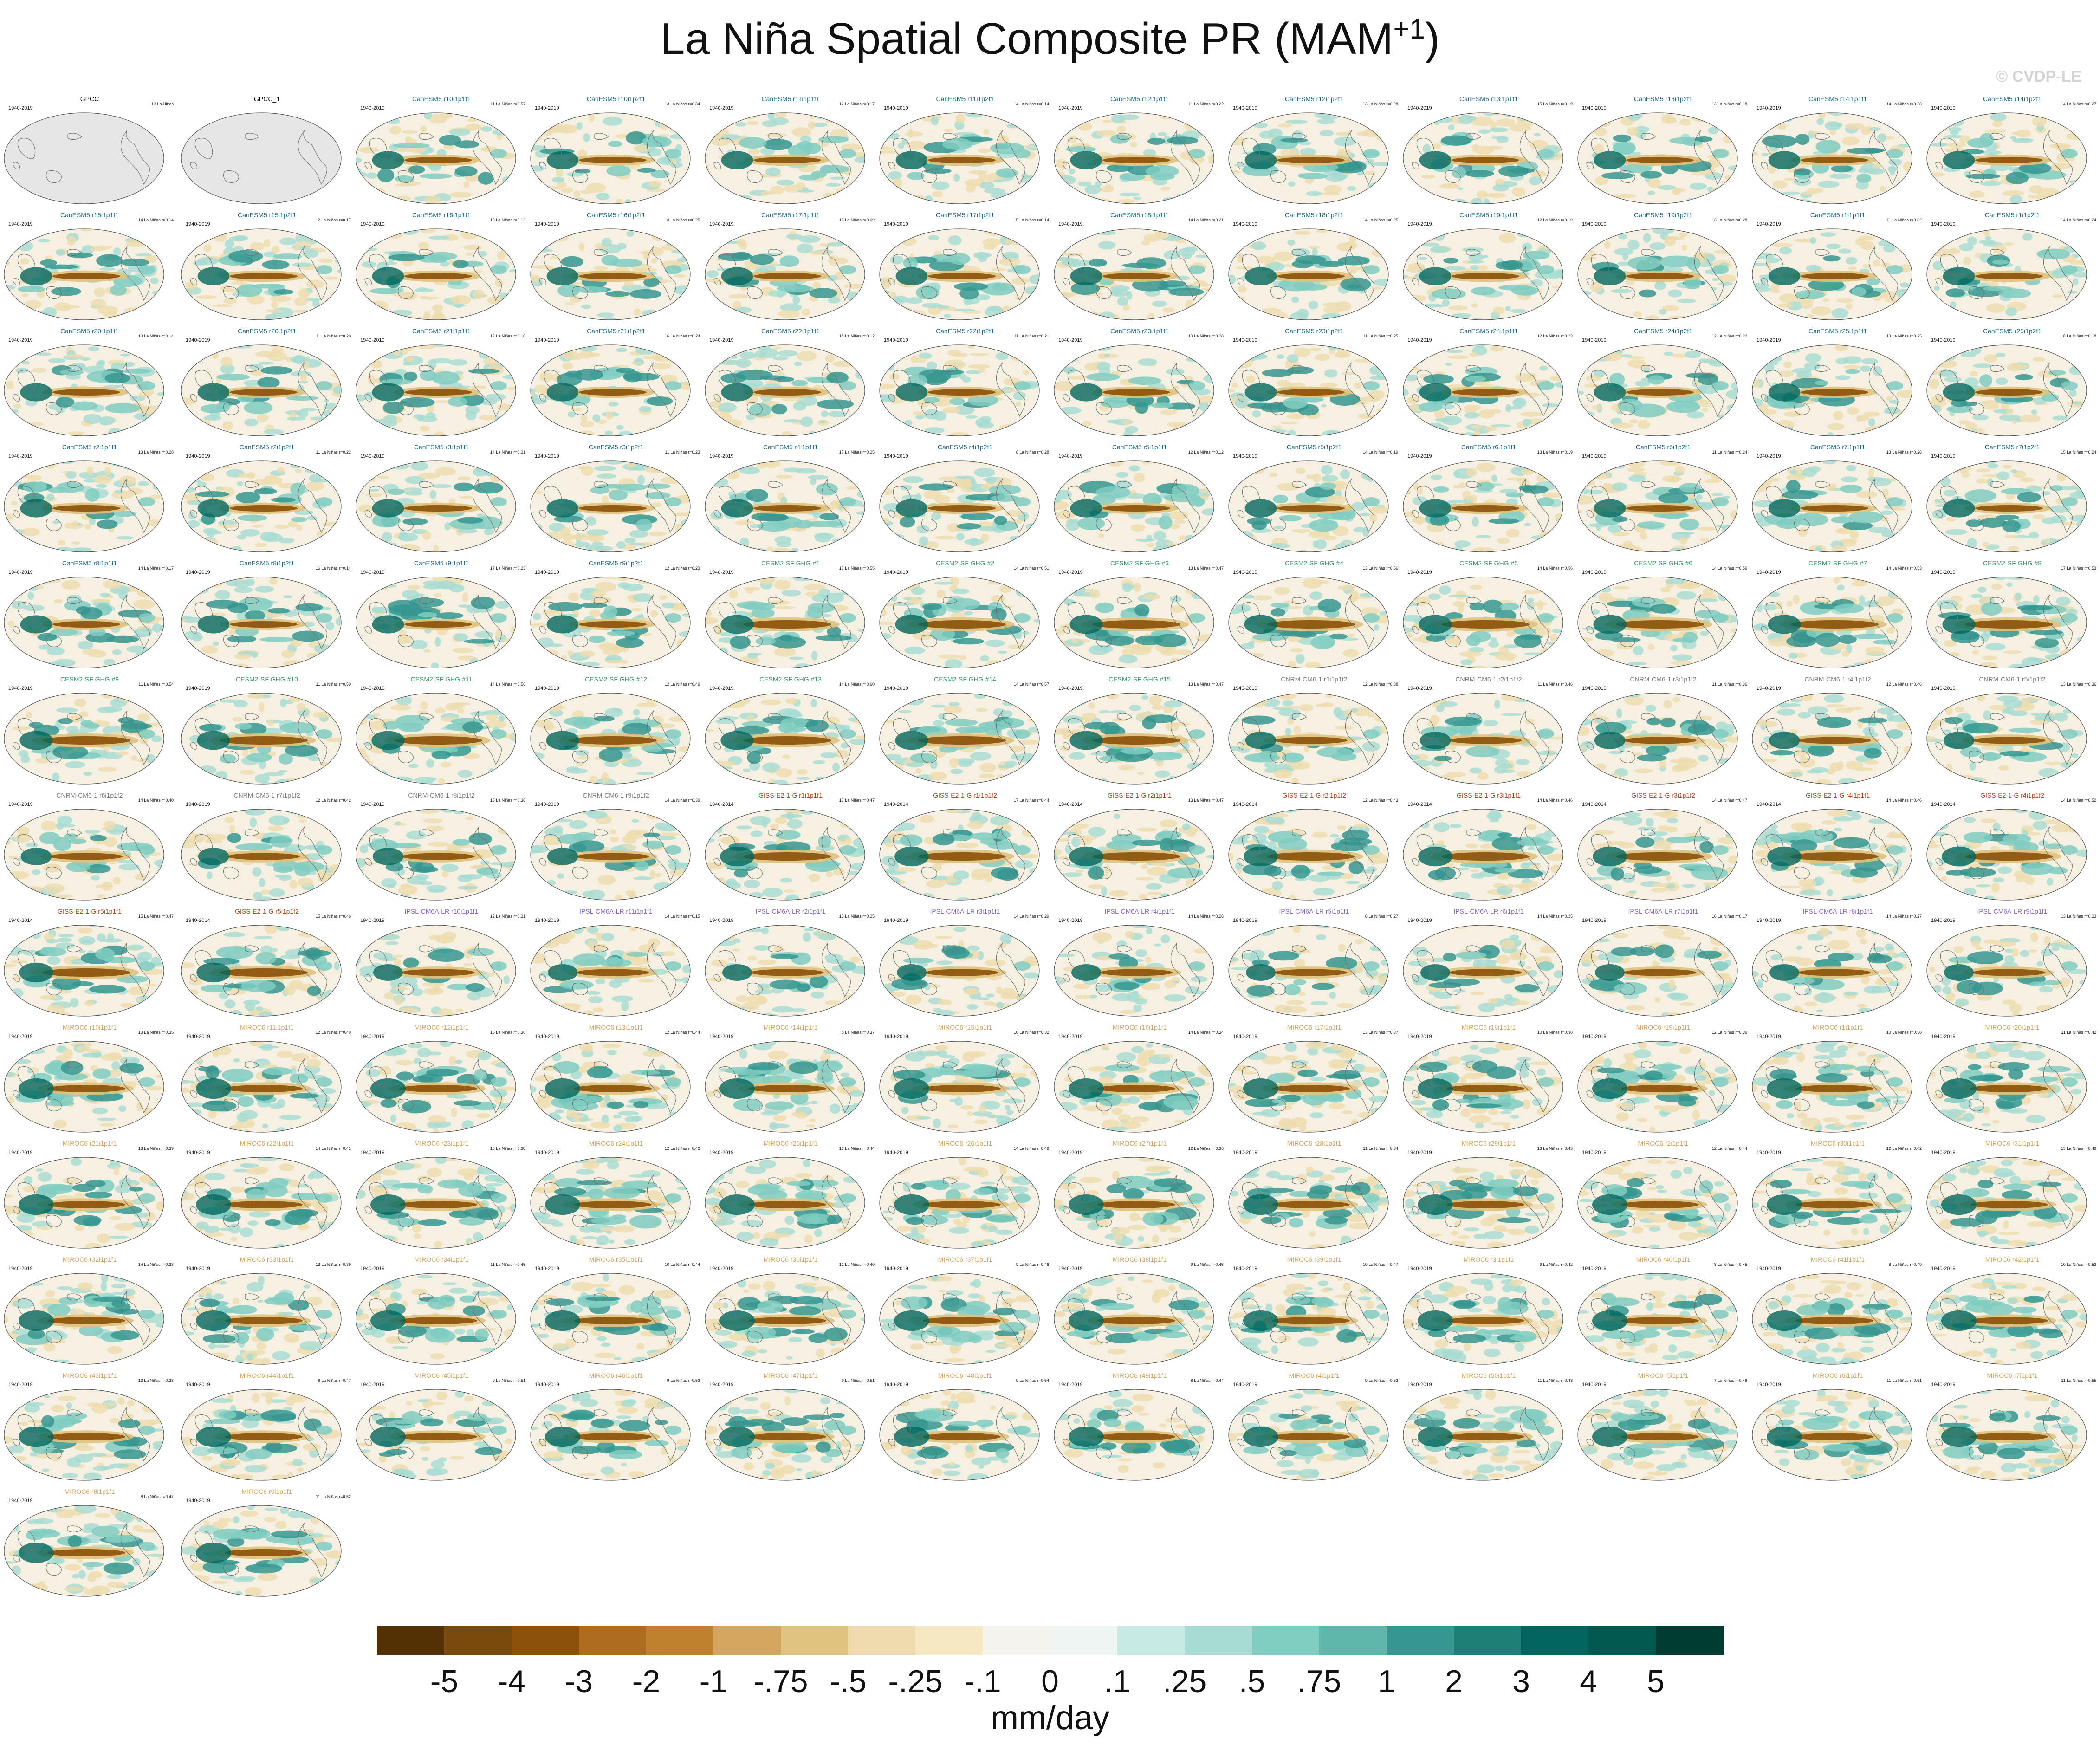  I want to click on panel-stat: 12 La Niñas r=0.39, so click(1729, 1032).